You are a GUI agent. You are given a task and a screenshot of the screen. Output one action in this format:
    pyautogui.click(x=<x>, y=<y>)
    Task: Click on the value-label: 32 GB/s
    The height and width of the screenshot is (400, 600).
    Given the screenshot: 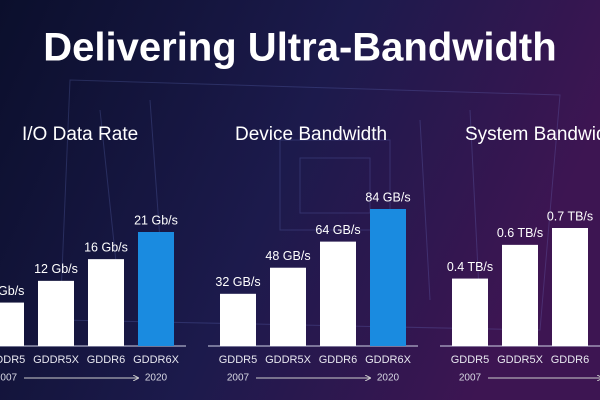 What is the action you would take?
    pyautogui.click(x=237, y=282)
    